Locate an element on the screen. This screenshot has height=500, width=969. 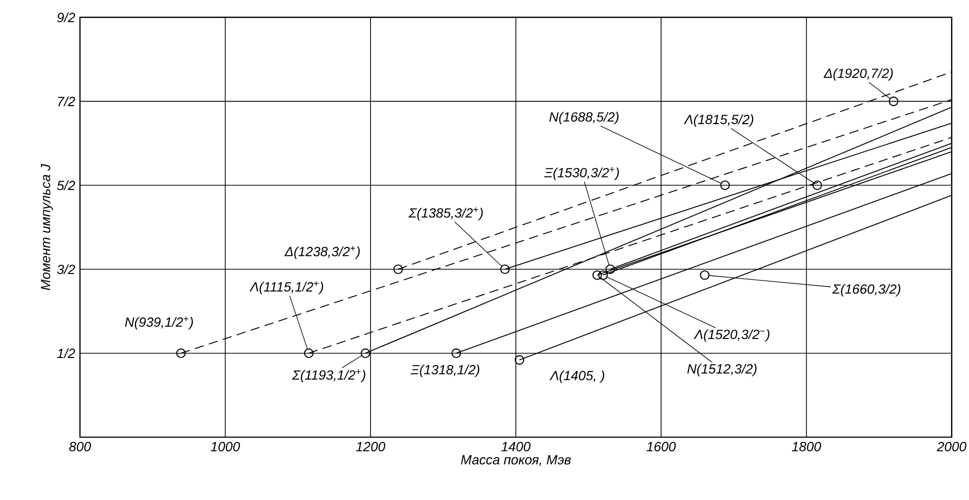
x-tick-label: 800 is located at coordinates (80, 447).